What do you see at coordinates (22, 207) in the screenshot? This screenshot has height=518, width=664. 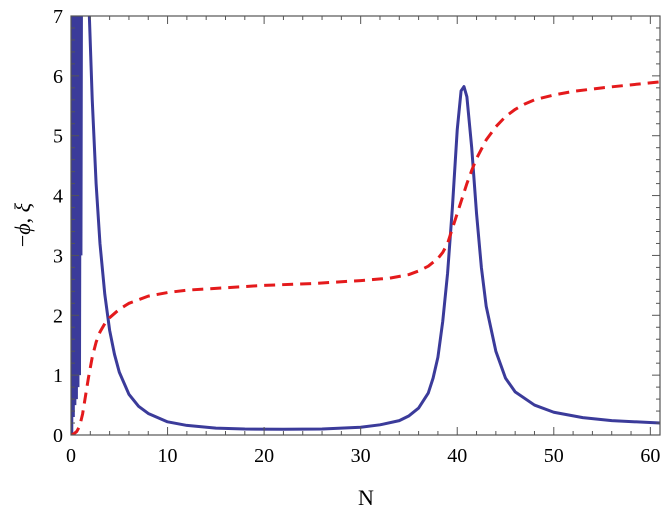 I see `y-axis-label-xi: ξ` at bounding box center [22, 207].